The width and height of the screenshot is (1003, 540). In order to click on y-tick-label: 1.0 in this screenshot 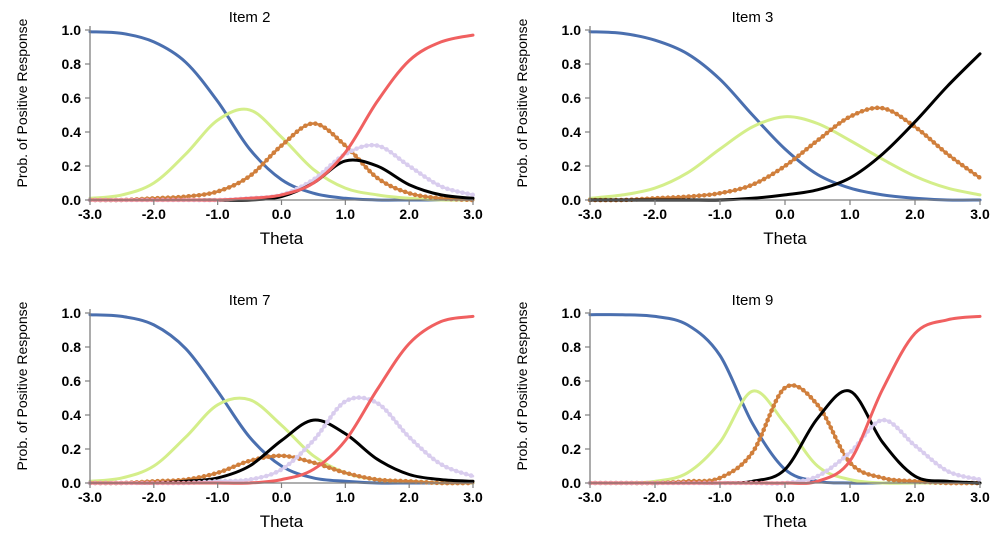, I will do `click(572, 30)`.